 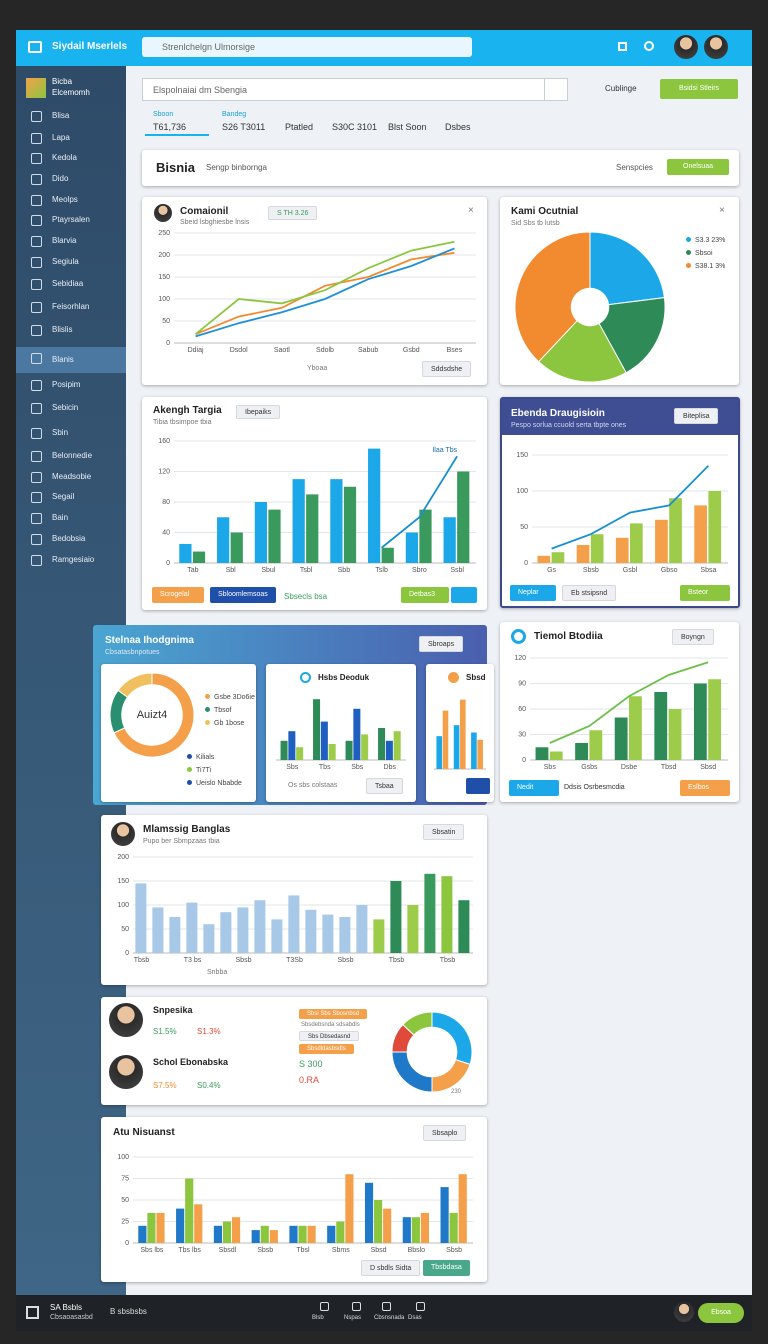 What do you see at coordinates (71, 179) in the screenshot?
I see `nav-item: Dido` at bounding box center [71, 179].